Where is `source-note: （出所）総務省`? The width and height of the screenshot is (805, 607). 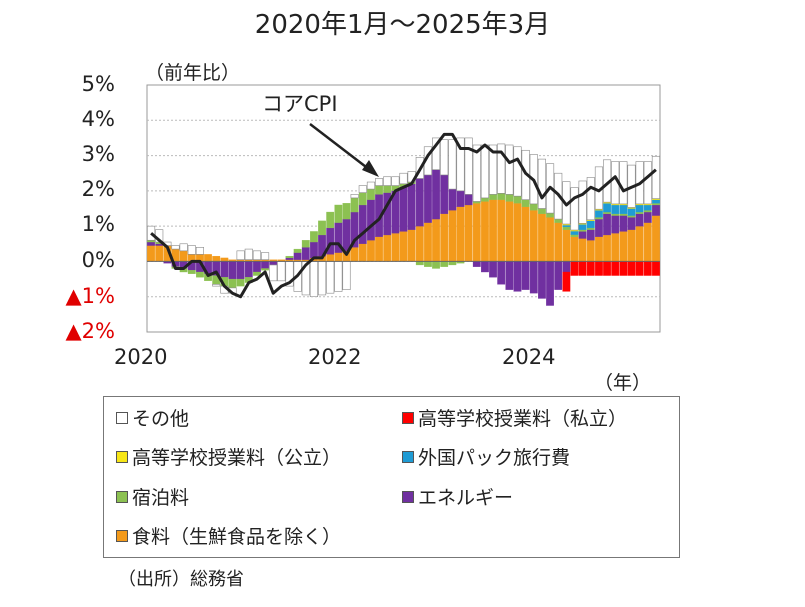
source-note: （出所）総務省 is located at coordinates (181, 579).